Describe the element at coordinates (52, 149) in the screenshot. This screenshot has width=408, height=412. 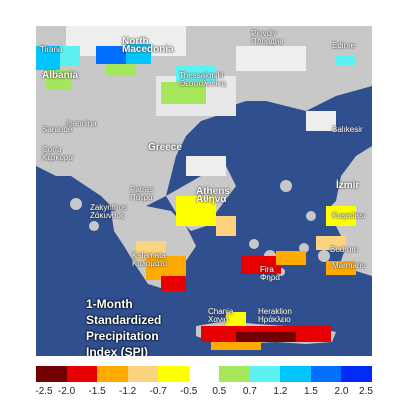
I see `place-label-line: Corfu` at that location.